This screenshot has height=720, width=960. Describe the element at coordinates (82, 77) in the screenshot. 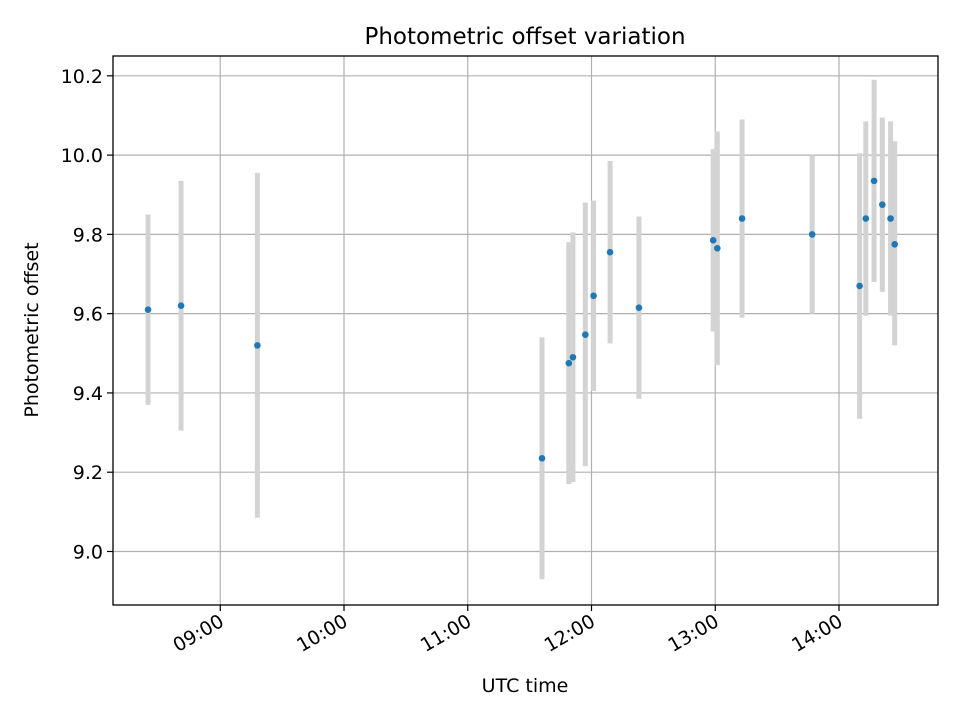

I see `y-tick-label: 10.2` at that location.